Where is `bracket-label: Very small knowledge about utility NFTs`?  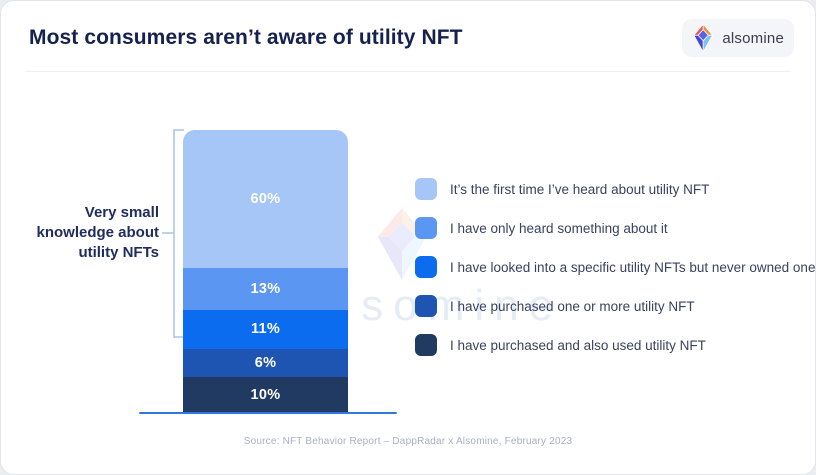
bracket-label: Very small knowledge about utility NFTs is located at coordinates (92, 233).